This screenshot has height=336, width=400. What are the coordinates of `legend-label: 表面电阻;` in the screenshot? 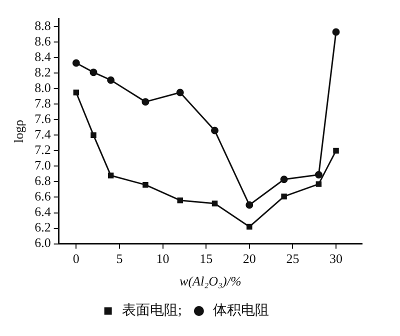 It's located at (152, 310).